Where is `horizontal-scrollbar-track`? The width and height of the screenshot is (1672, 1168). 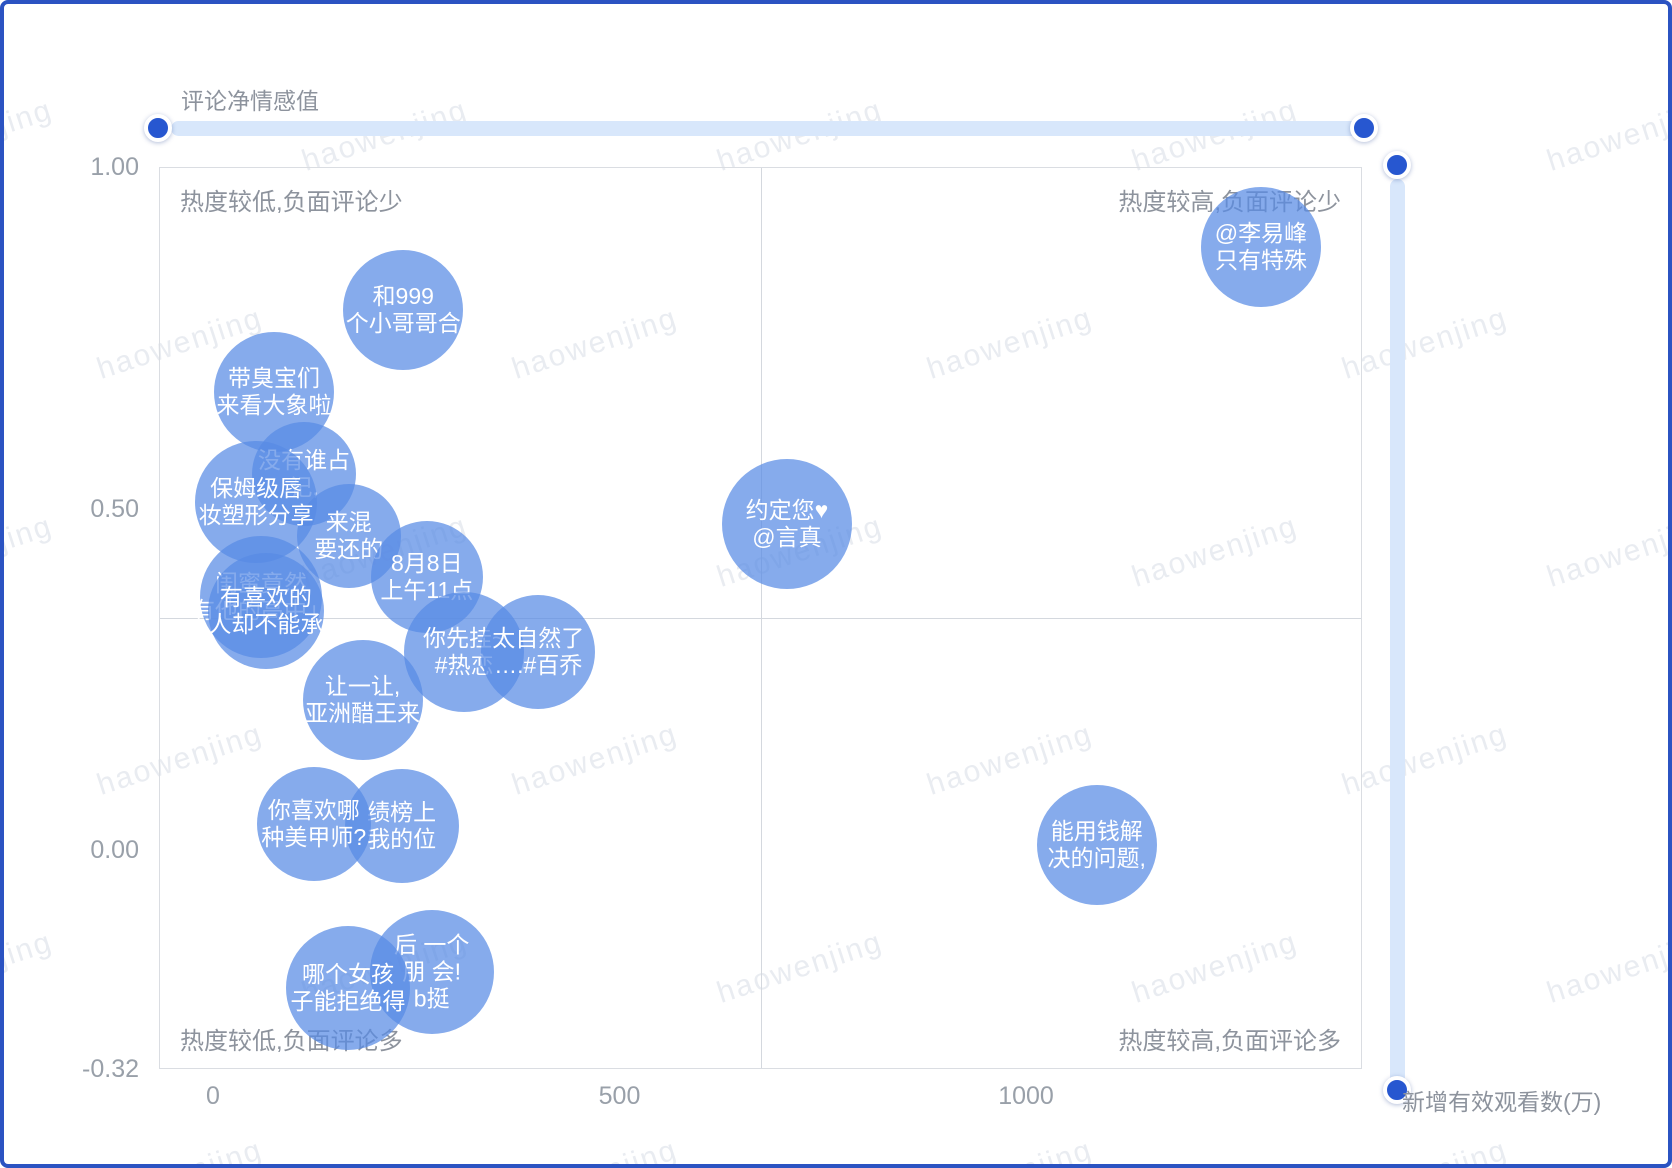 horizontal-scrollbar-track is located at coordinates (767, 128).